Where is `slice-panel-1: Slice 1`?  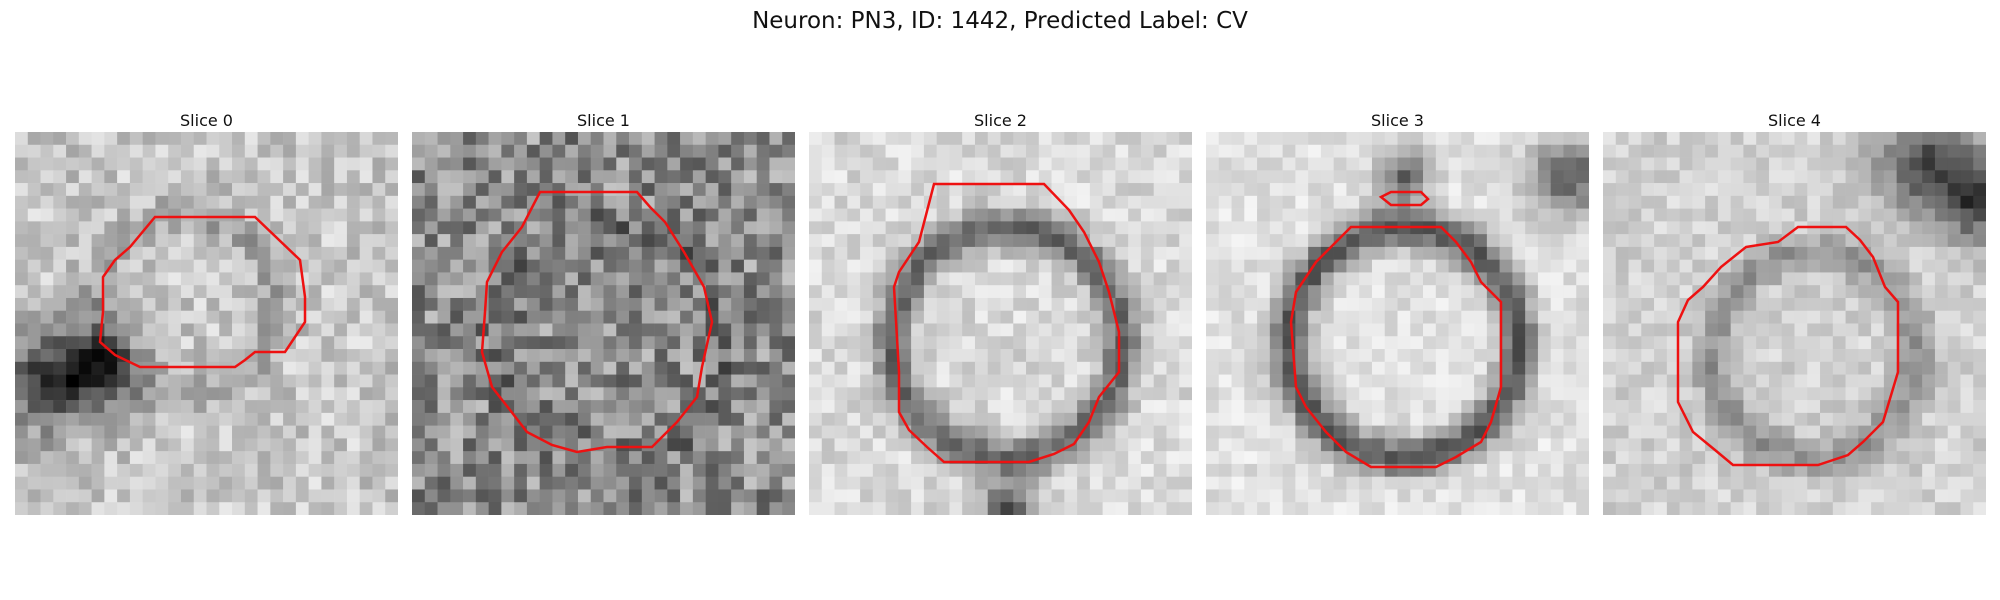
slice-panel-1: Slice 1 is located at coordinates (603, 312).